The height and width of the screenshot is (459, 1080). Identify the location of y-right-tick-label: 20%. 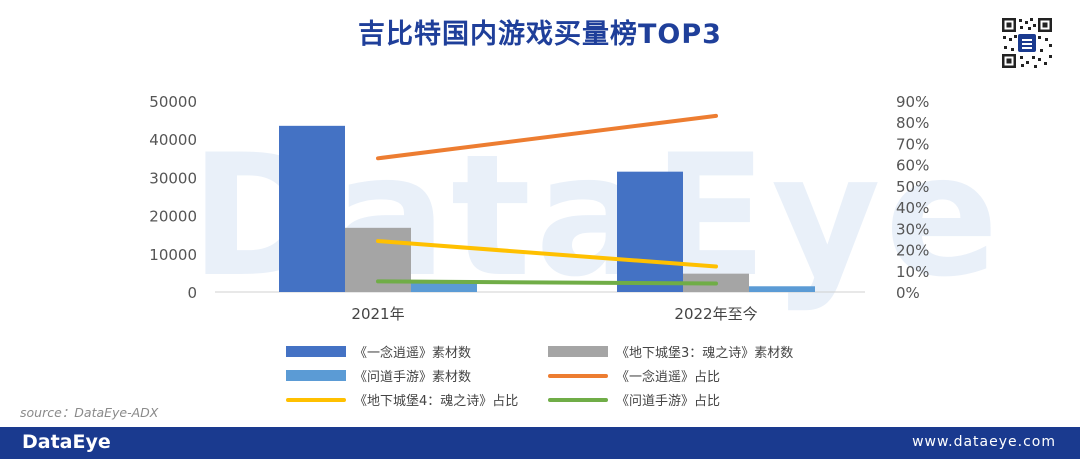
(912, 251).